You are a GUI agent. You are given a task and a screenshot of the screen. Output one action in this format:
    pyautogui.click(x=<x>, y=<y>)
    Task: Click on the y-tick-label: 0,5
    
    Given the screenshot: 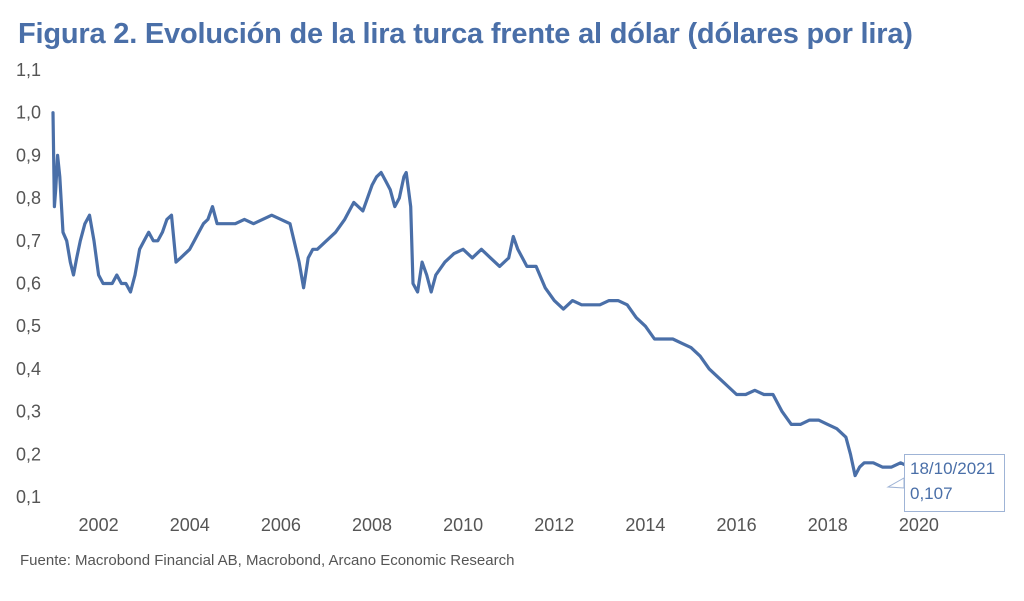 What is the action you would take?
    pyautogui.click(x=28, y=326)
    